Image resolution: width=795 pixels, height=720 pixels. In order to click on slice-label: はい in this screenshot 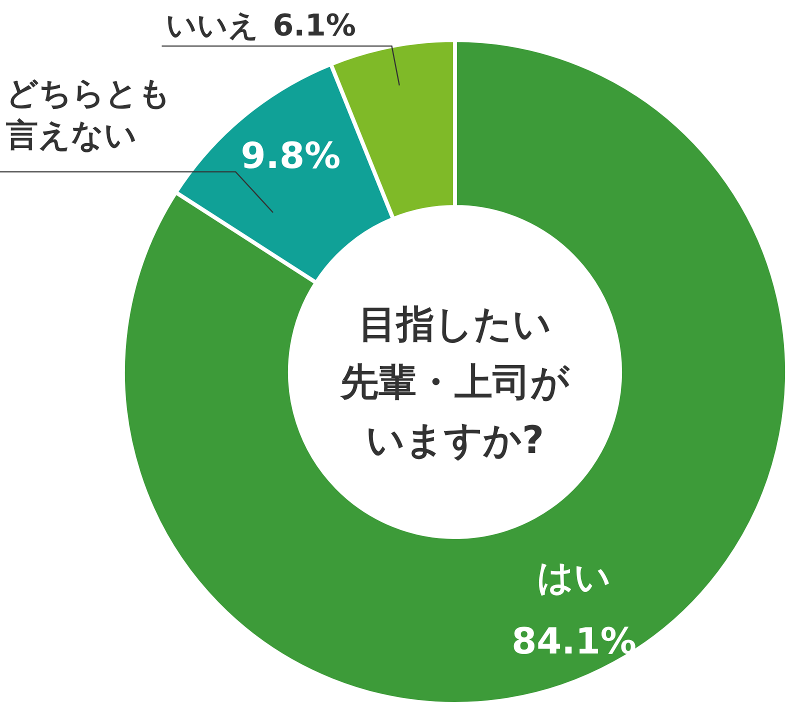, I will do `click(574, 578)`.